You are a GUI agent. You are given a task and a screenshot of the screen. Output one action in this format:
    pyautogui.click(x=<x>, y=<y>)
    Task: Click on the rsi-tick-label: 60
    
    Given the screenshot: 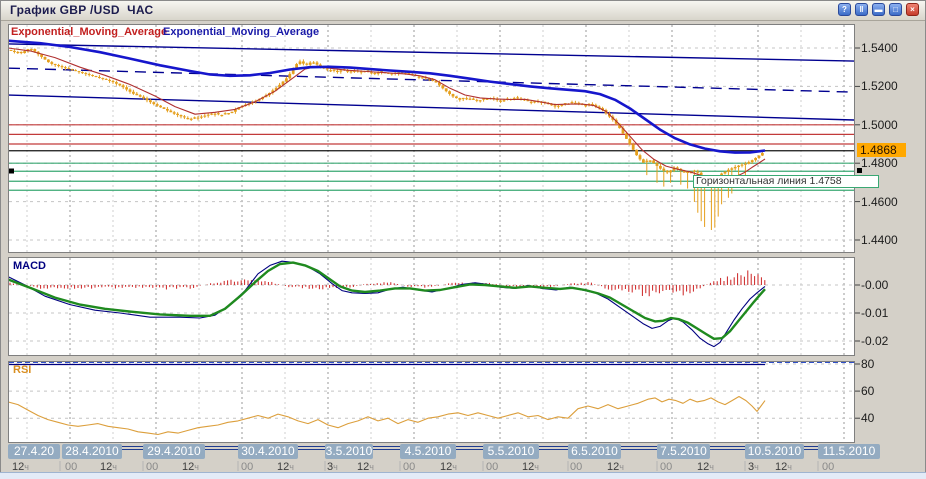 What is the action you would take?
    pyautogui.click(x=868, y=391)
    